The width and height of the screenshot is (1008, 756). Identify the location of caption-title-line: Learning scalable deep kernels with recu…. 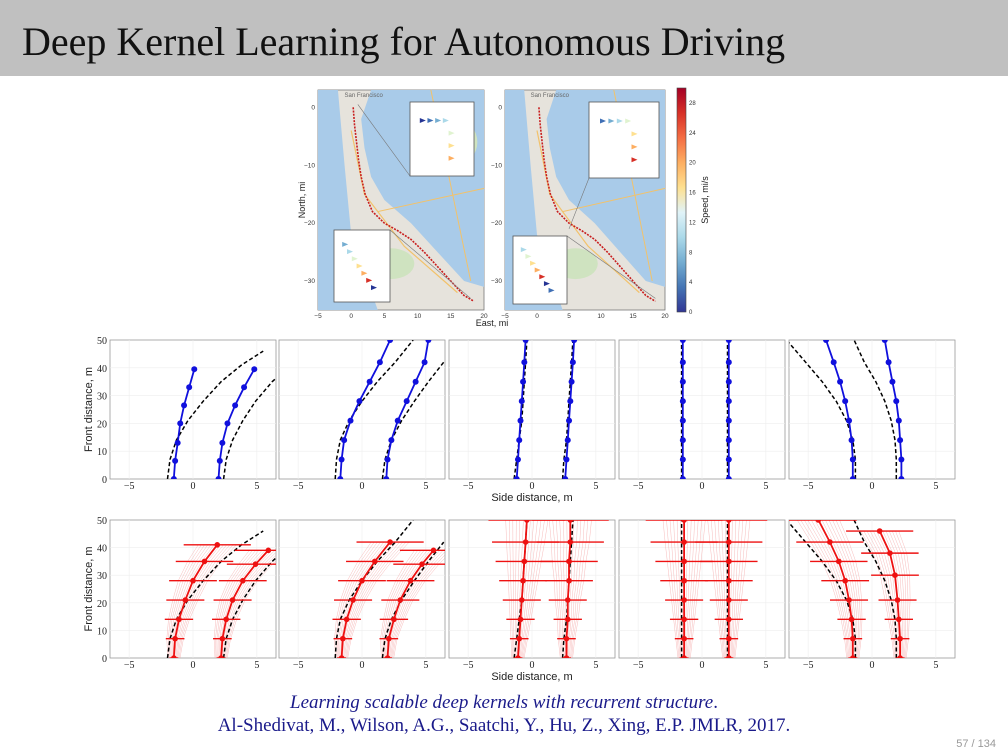
(504, 703).